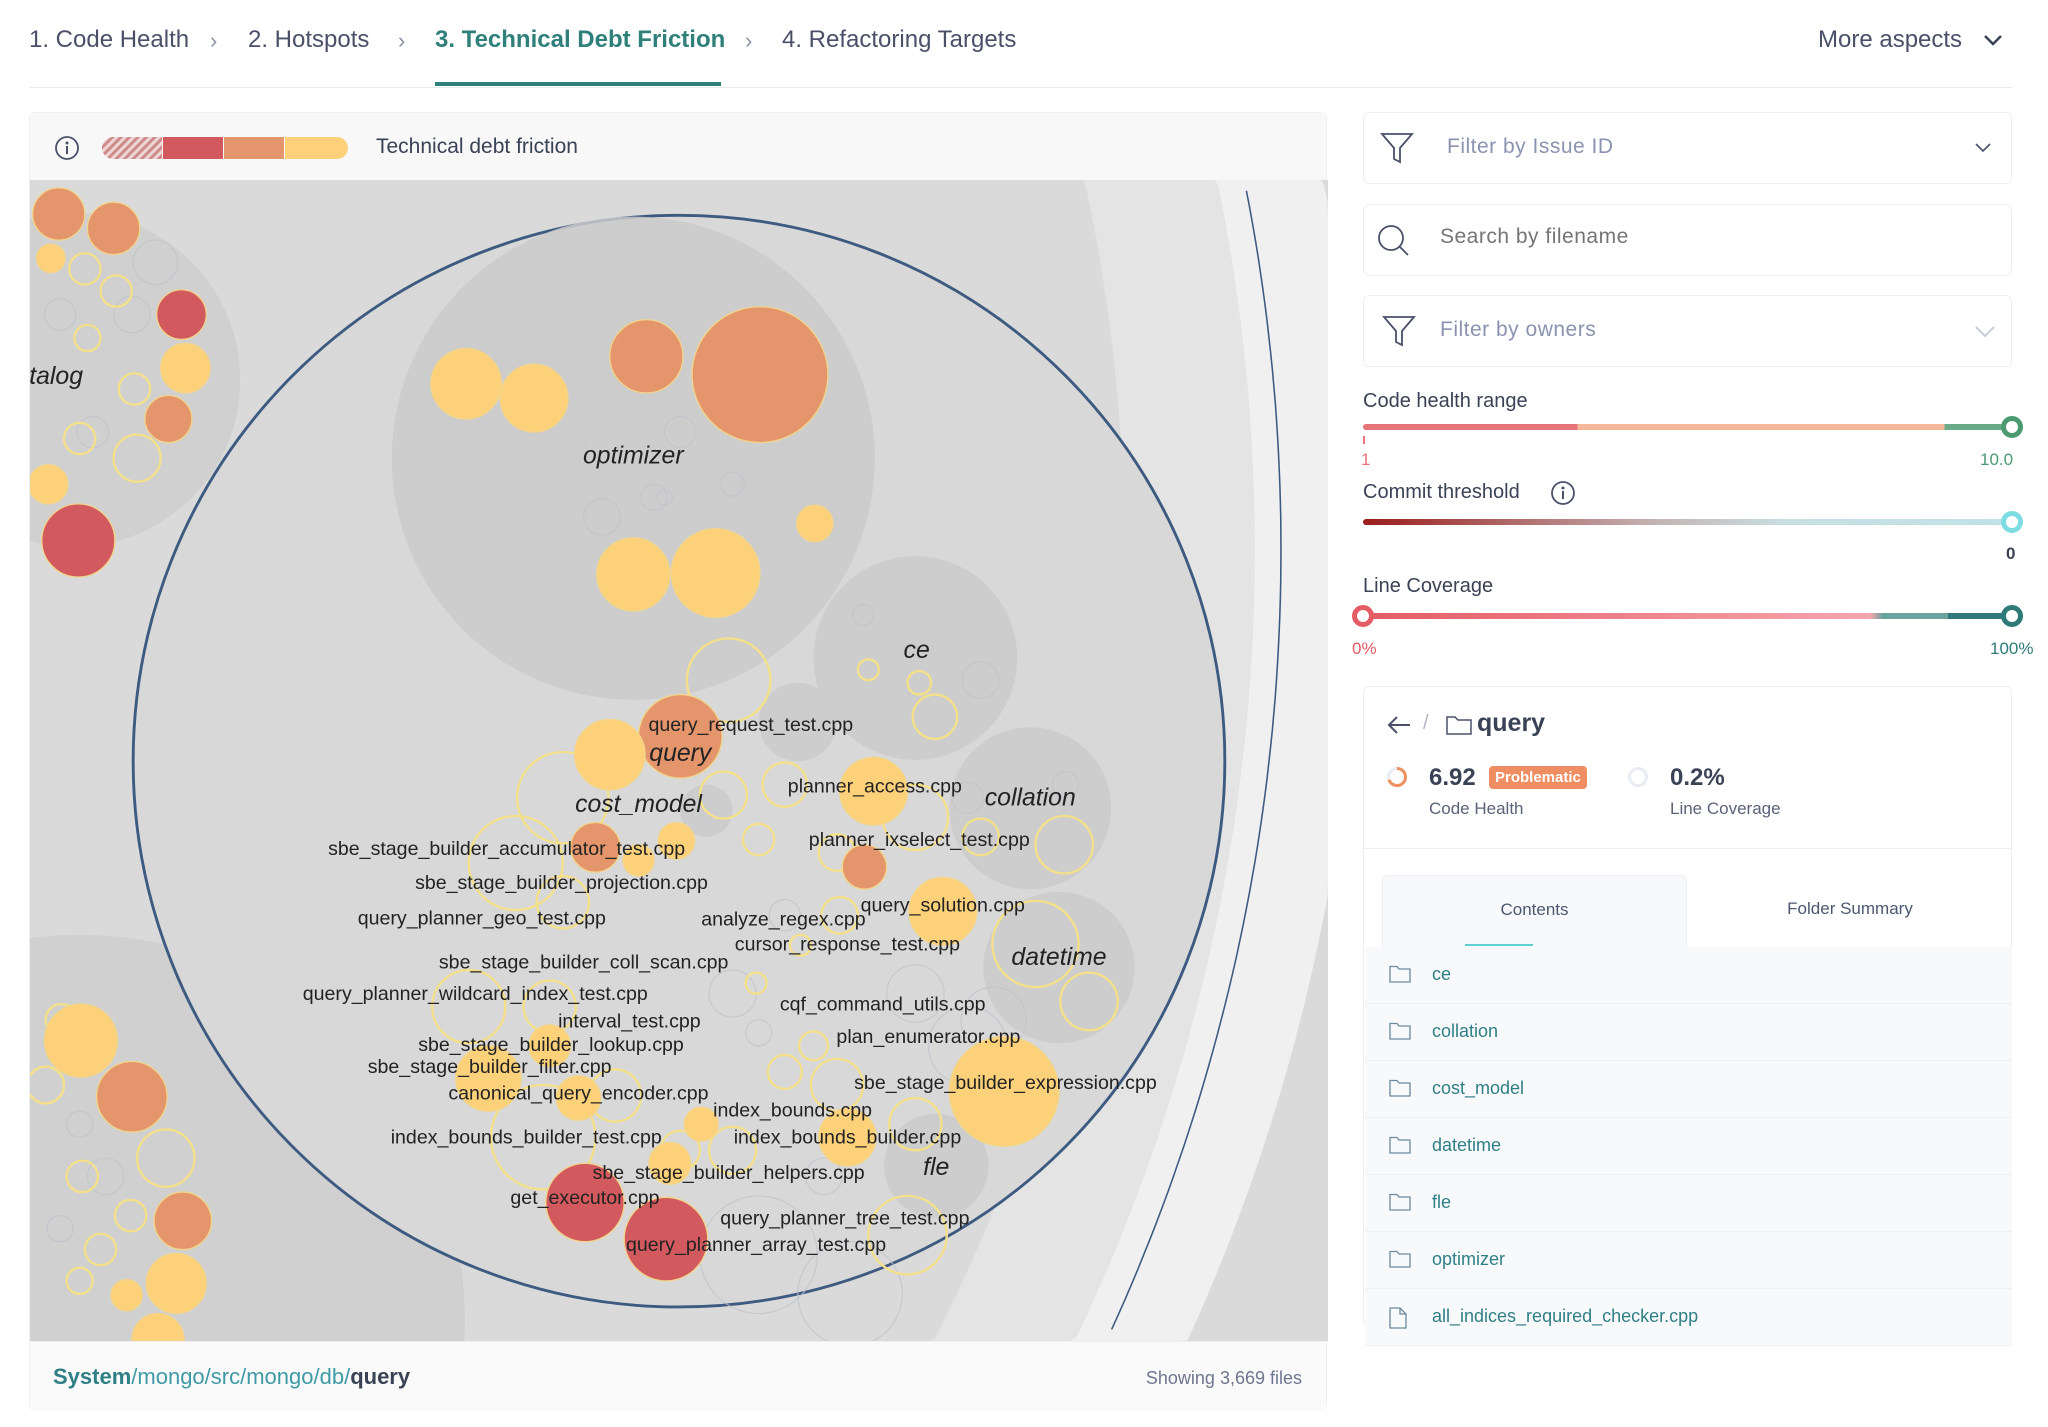  Describe the element at coordinates (1690, 237) in the screenshot. I see `filename-search-input` at that location.